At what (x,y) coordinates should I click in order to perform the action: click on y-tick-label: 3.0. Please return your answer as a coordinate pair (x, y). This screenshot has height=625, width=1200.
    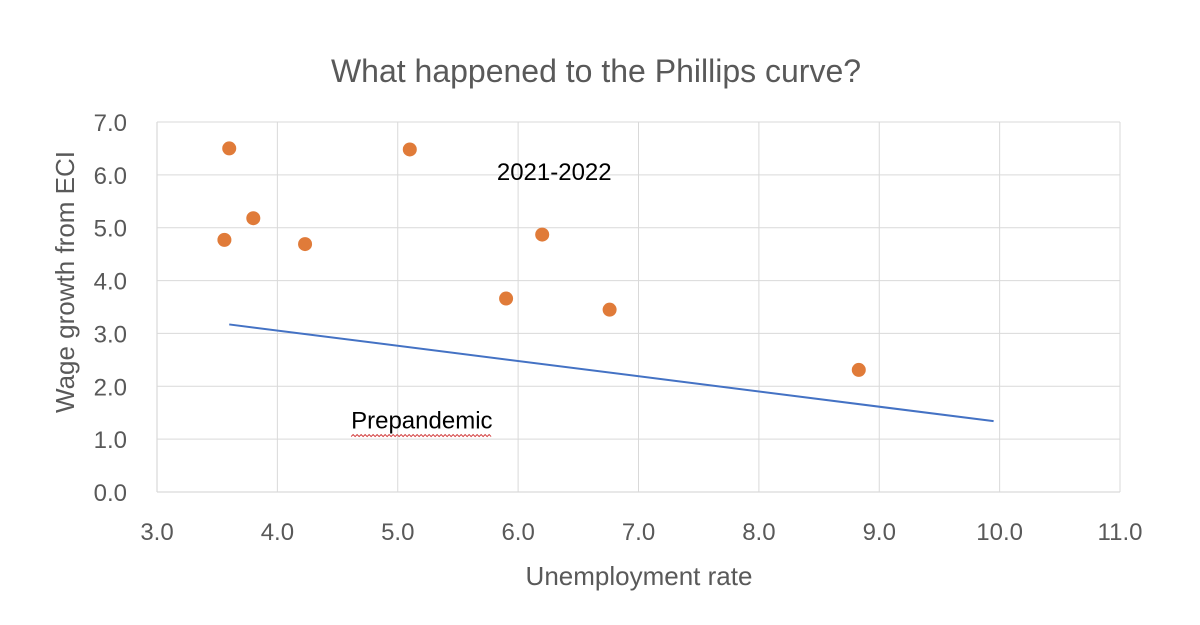
    Looking at the image, I should click on (110, 334).